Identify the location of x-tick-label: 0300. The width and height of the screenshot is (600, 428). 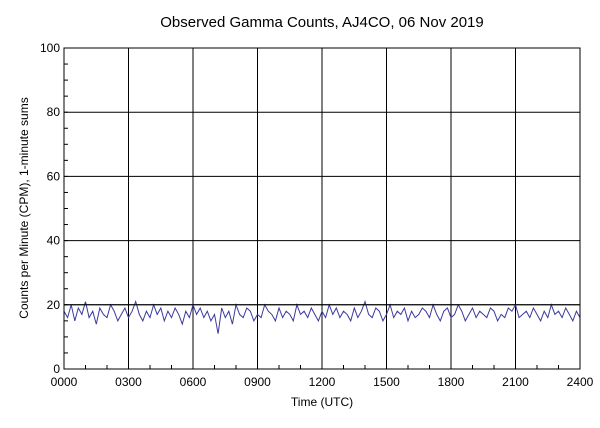
(128, 382).